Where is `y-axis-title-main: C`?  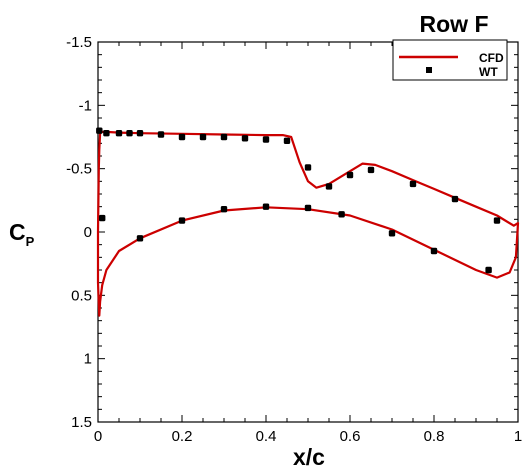
y-axis-title-main: C is located at coordinates (17, 232).